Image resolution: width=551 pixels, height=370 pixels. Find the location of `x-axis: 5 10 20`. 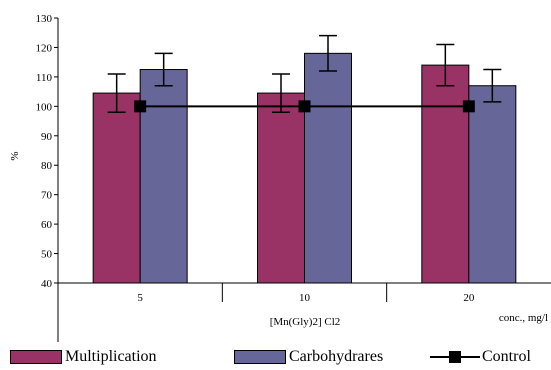

x-axis: 5 10 20 is located at coordinates (304, 312).